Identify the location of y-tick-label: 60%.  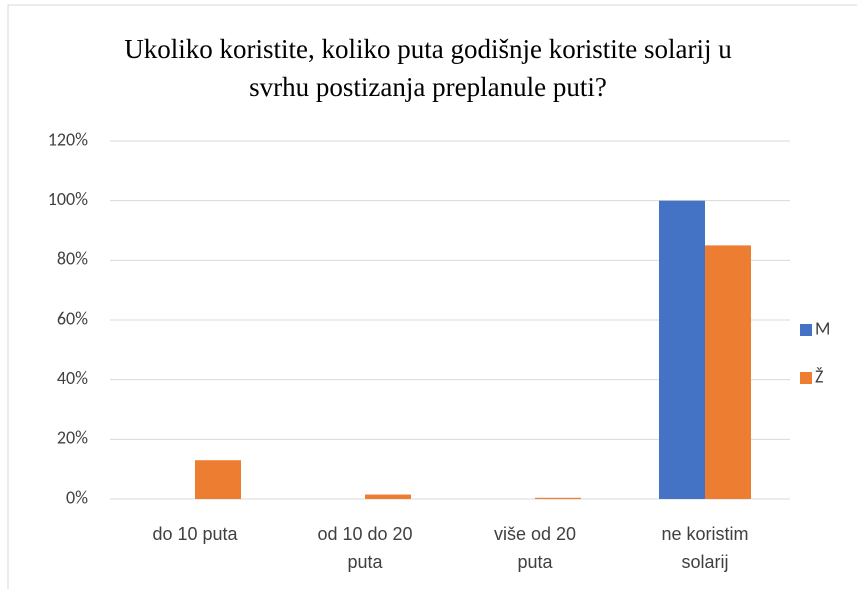
(72, 318).